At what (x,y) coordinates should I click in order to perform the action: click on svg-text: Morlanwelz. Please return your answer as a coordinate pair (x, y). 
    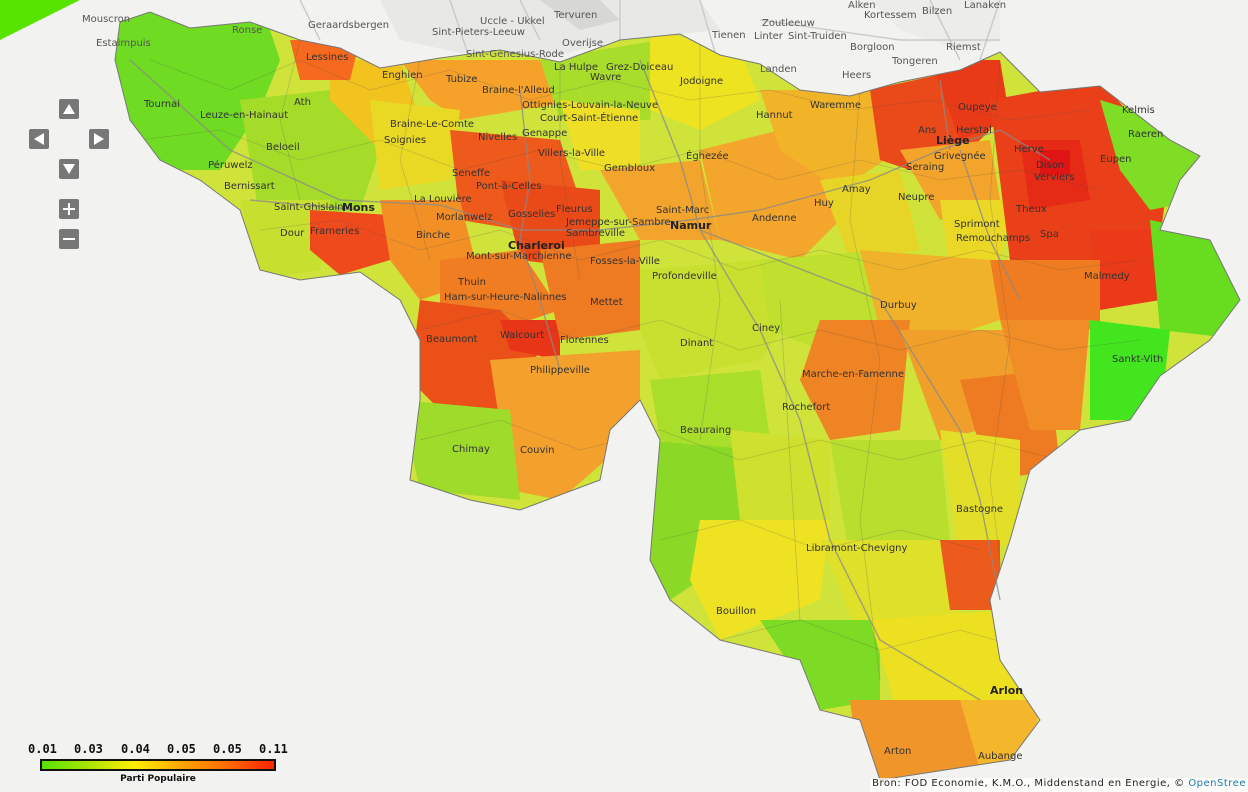
    Looking at the image, I should click on (464, 217).